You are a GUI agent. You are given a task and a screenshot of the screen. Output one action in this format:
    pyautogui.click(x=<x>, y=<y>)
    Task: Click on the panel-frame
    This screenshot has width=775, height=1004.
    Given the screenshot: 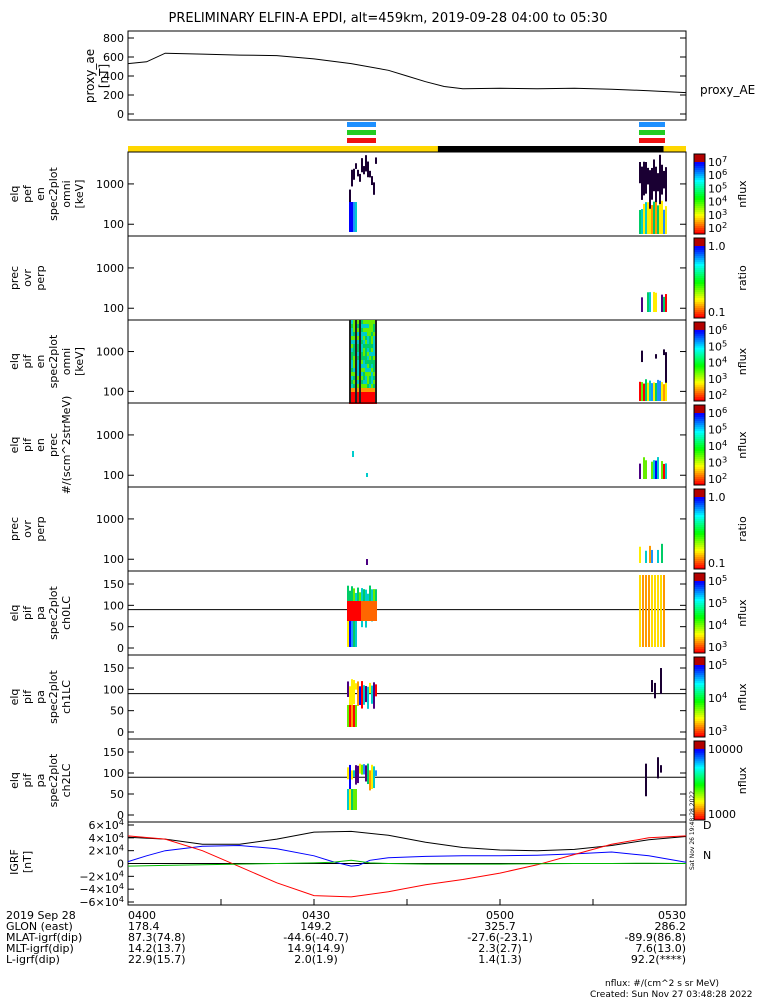 What is the action you would take?
    pyautogui.click(x=407, y=278)
    